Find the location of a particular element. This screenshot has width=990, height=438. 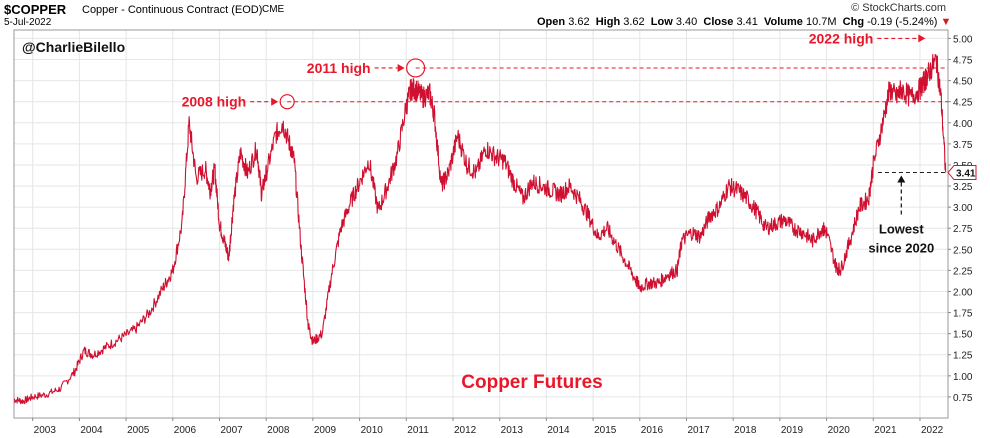

y-tick-label: 4.75 is located at coordinates (963, 61).